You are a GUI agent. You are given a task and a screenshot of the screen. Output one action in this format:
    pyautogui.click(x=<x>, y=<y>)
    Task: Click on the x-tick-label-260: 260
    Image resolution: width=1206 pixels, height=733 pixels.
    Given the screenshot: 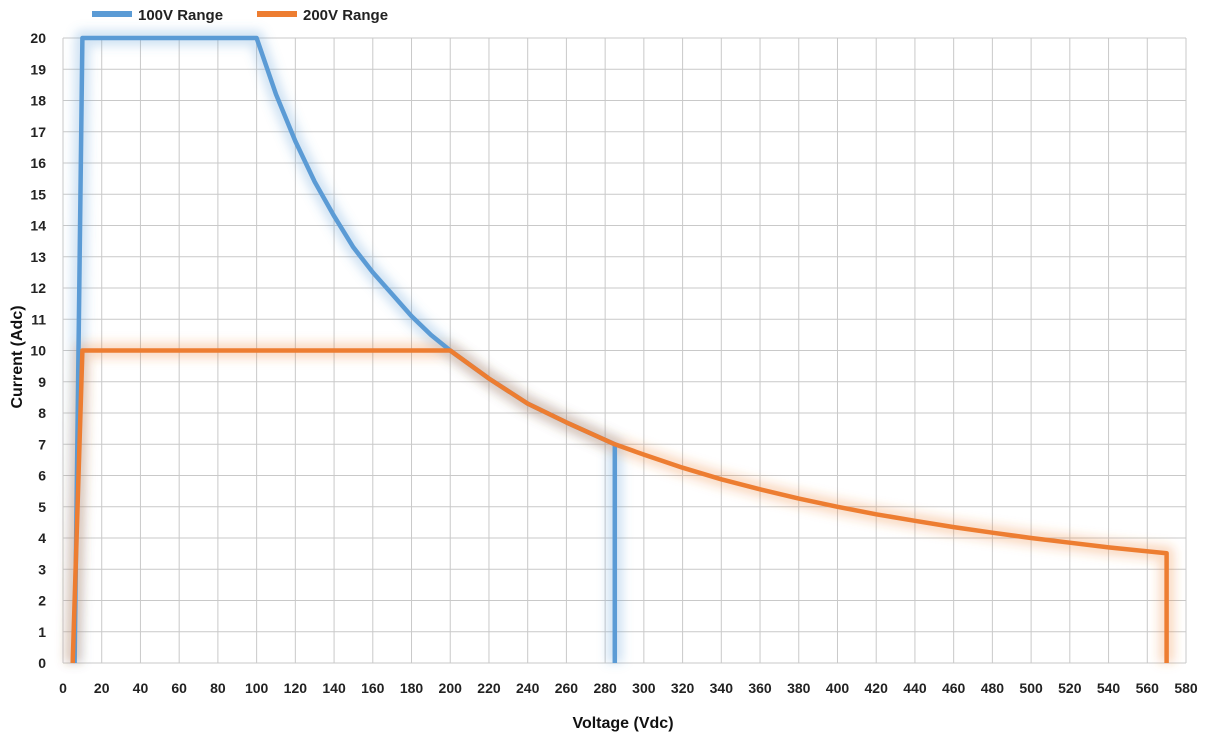 What is the action you would take?
    pyautogui.click(x=567, y=688)
    